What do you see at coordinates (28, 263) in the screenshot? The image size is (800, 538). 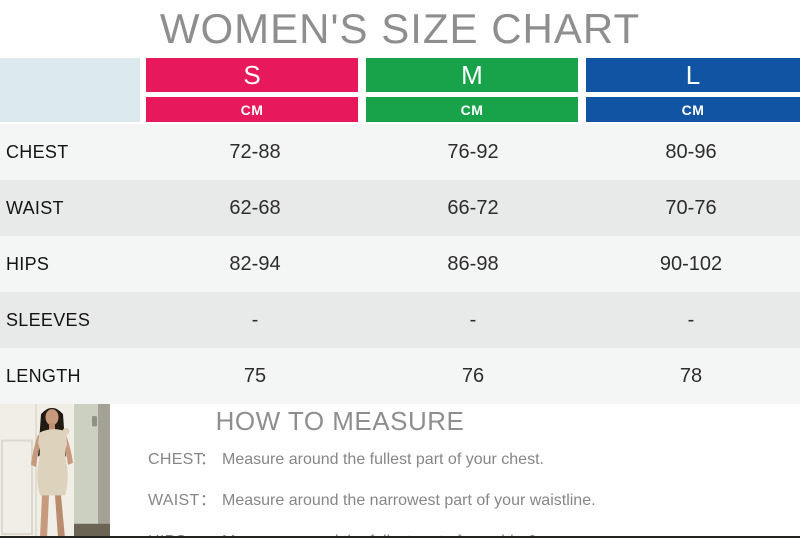 I see `row-label: HIPS` at bounding box center [28, 263].